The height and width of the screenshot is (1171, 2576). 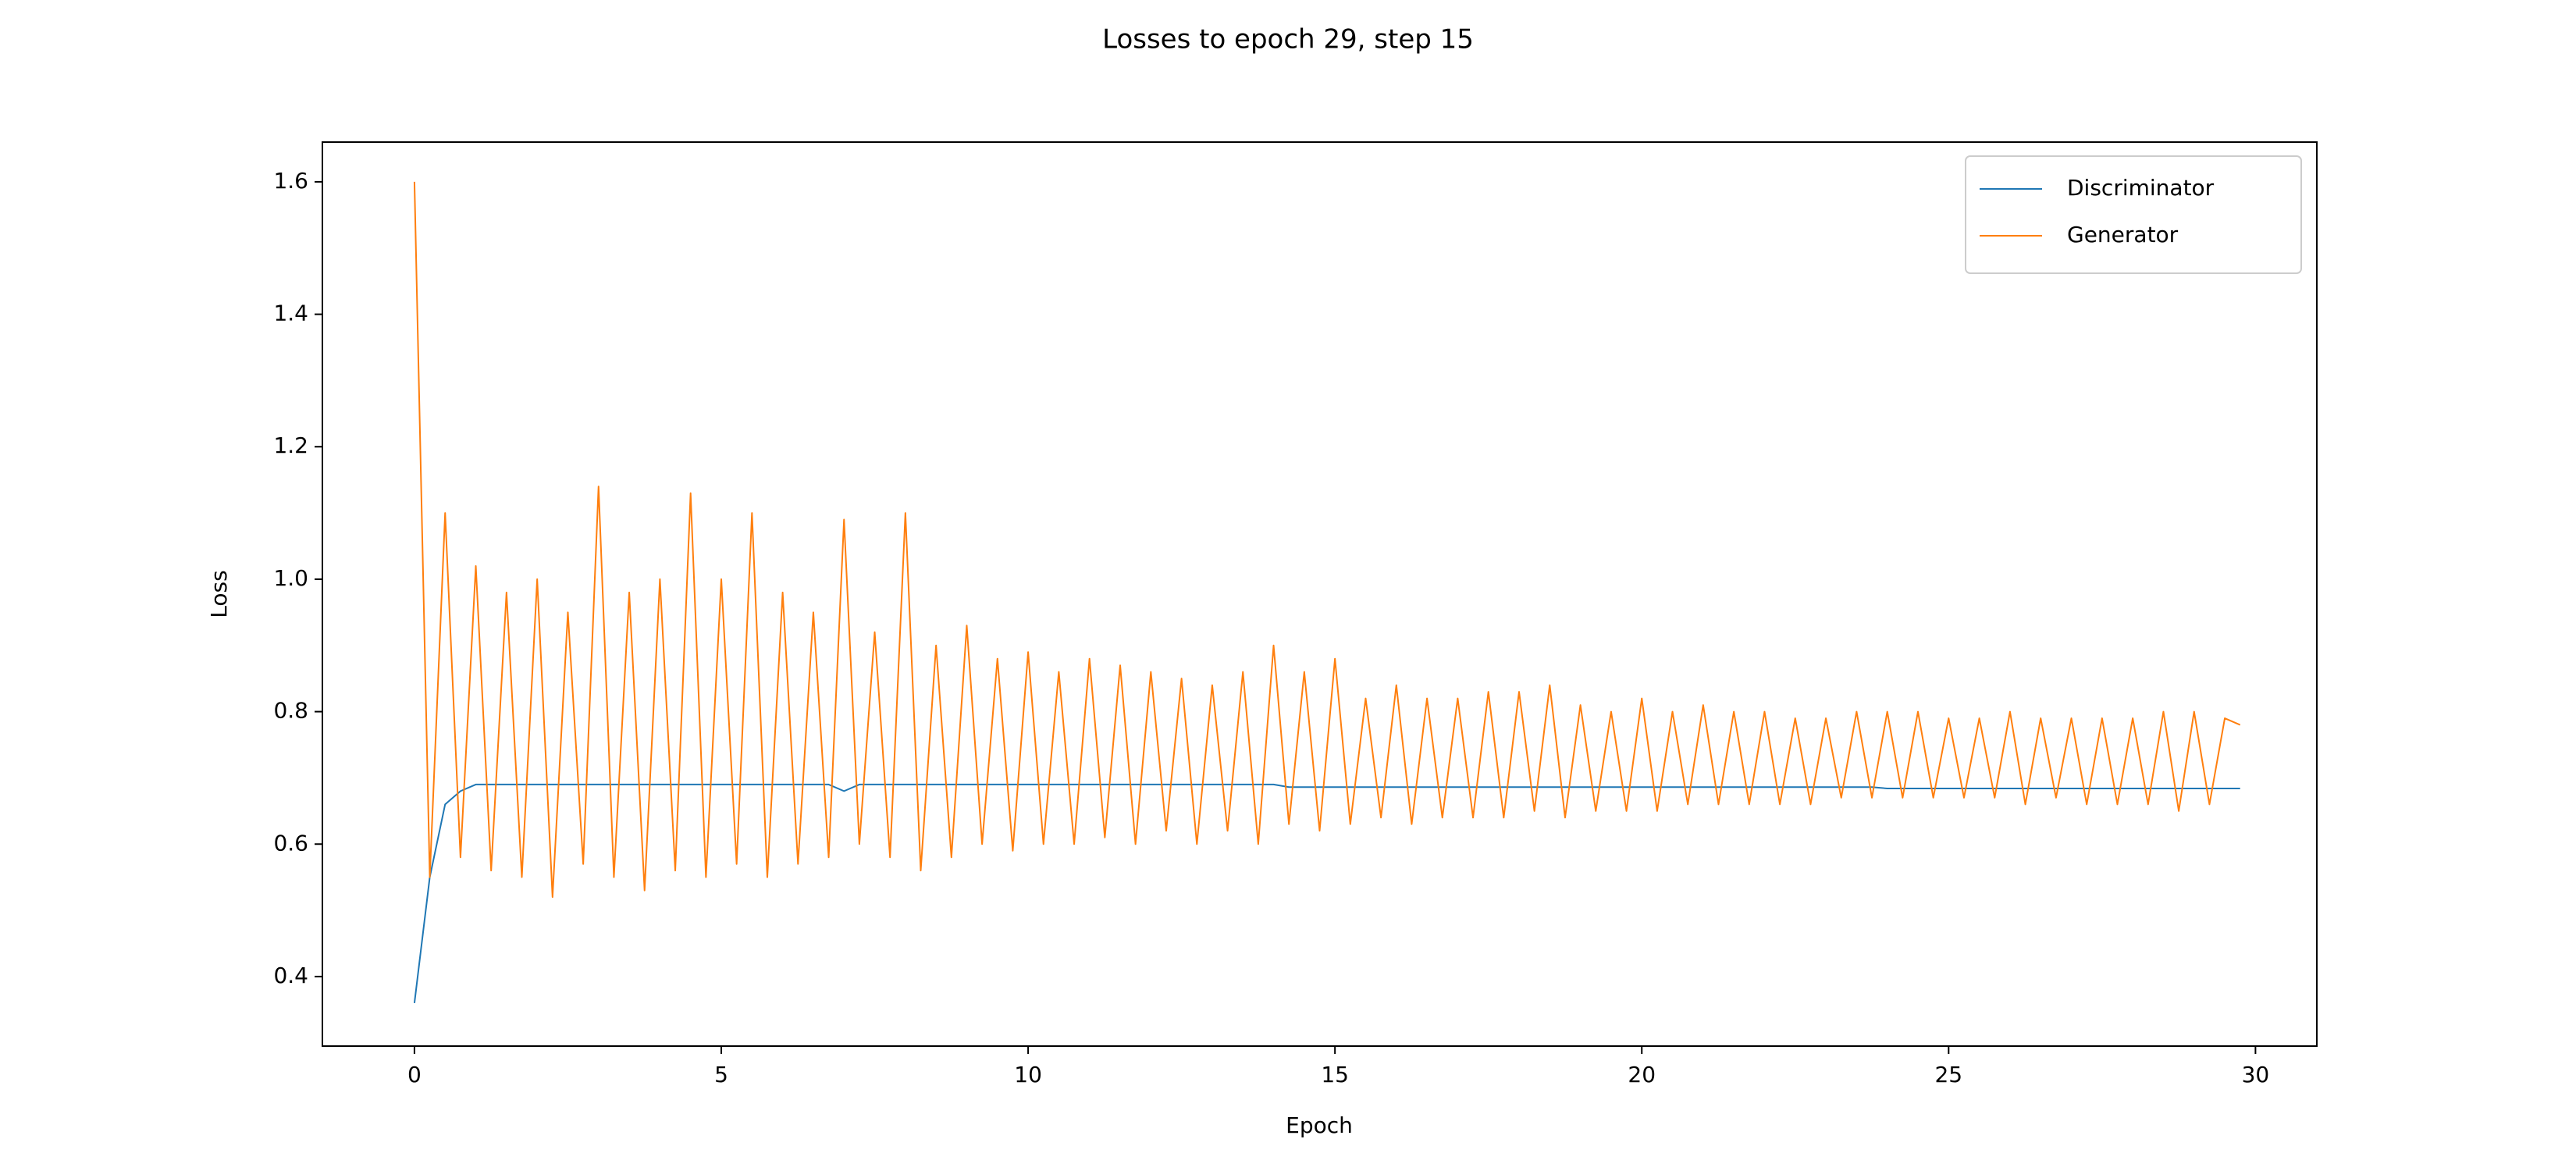 What do you see at coordinates (721, 1074) in the screenshot?
I see `x-tick-label: 5` at bounding box center [721, 1074].